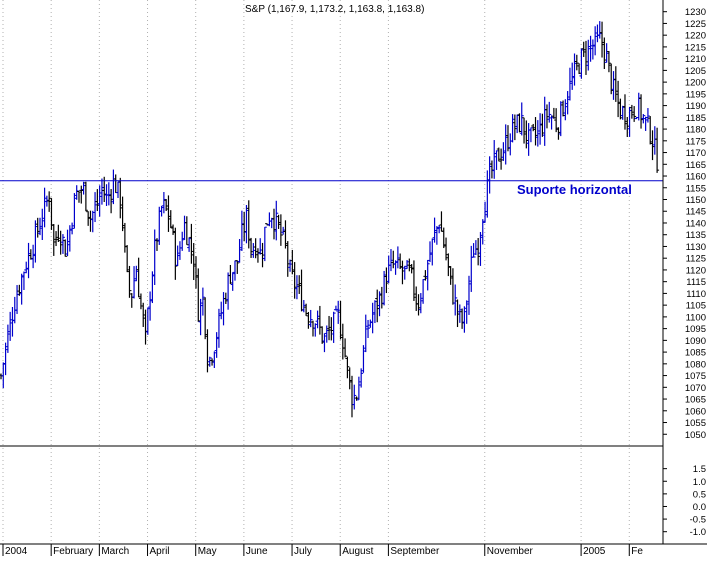 The height and width of the screenshot is (561, 707). Describe the element at coordinates (695, 24) in the screenshot. I see `price-tick-label: 1225` at that location.